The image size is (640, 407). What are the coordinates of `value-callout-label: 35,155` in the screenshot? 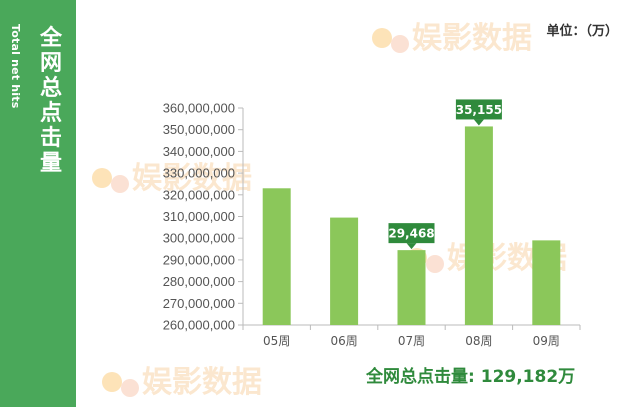 It's located at (479, 110).